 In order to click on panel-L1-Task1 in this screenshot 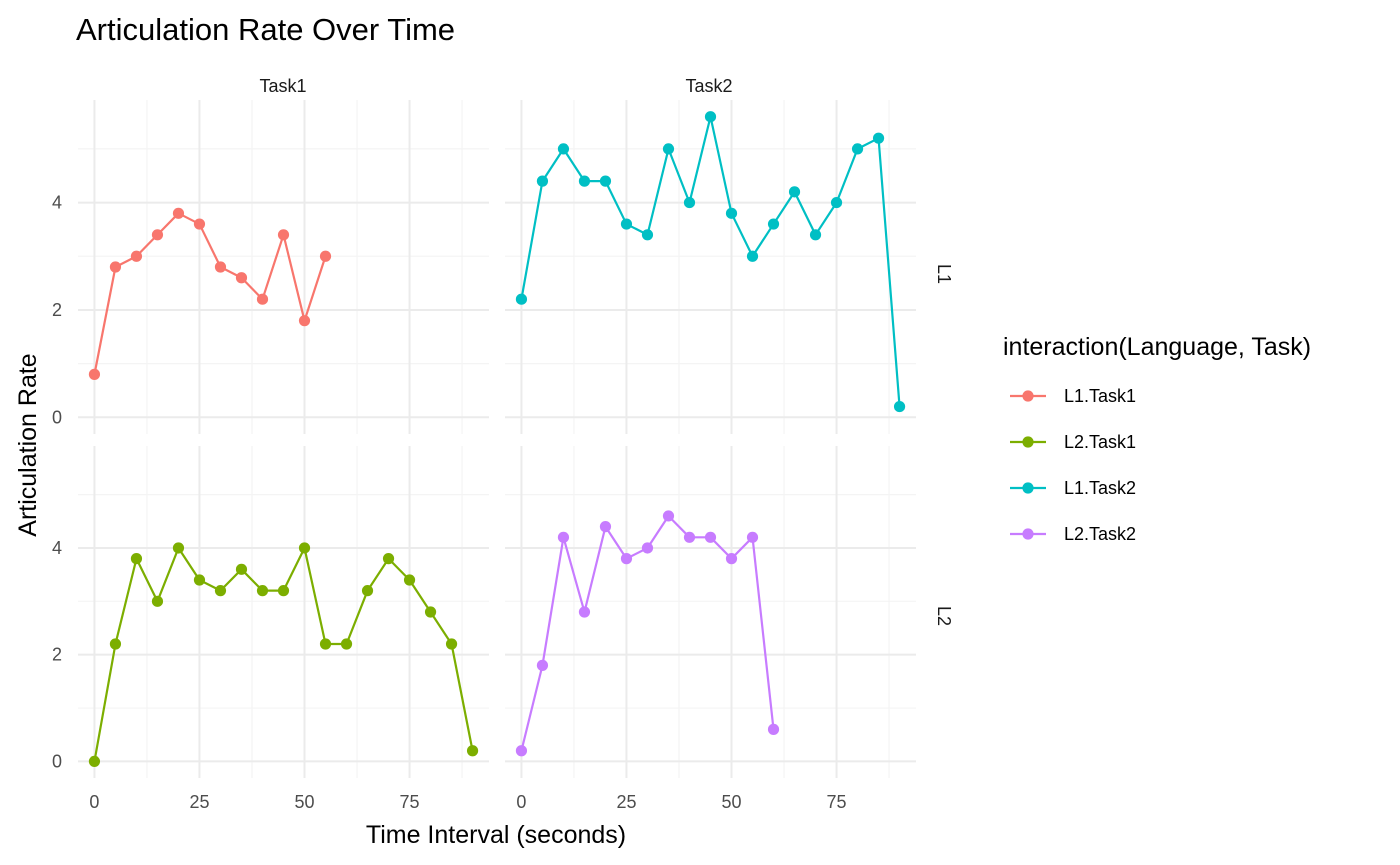, I will do `click(283, 267)`.